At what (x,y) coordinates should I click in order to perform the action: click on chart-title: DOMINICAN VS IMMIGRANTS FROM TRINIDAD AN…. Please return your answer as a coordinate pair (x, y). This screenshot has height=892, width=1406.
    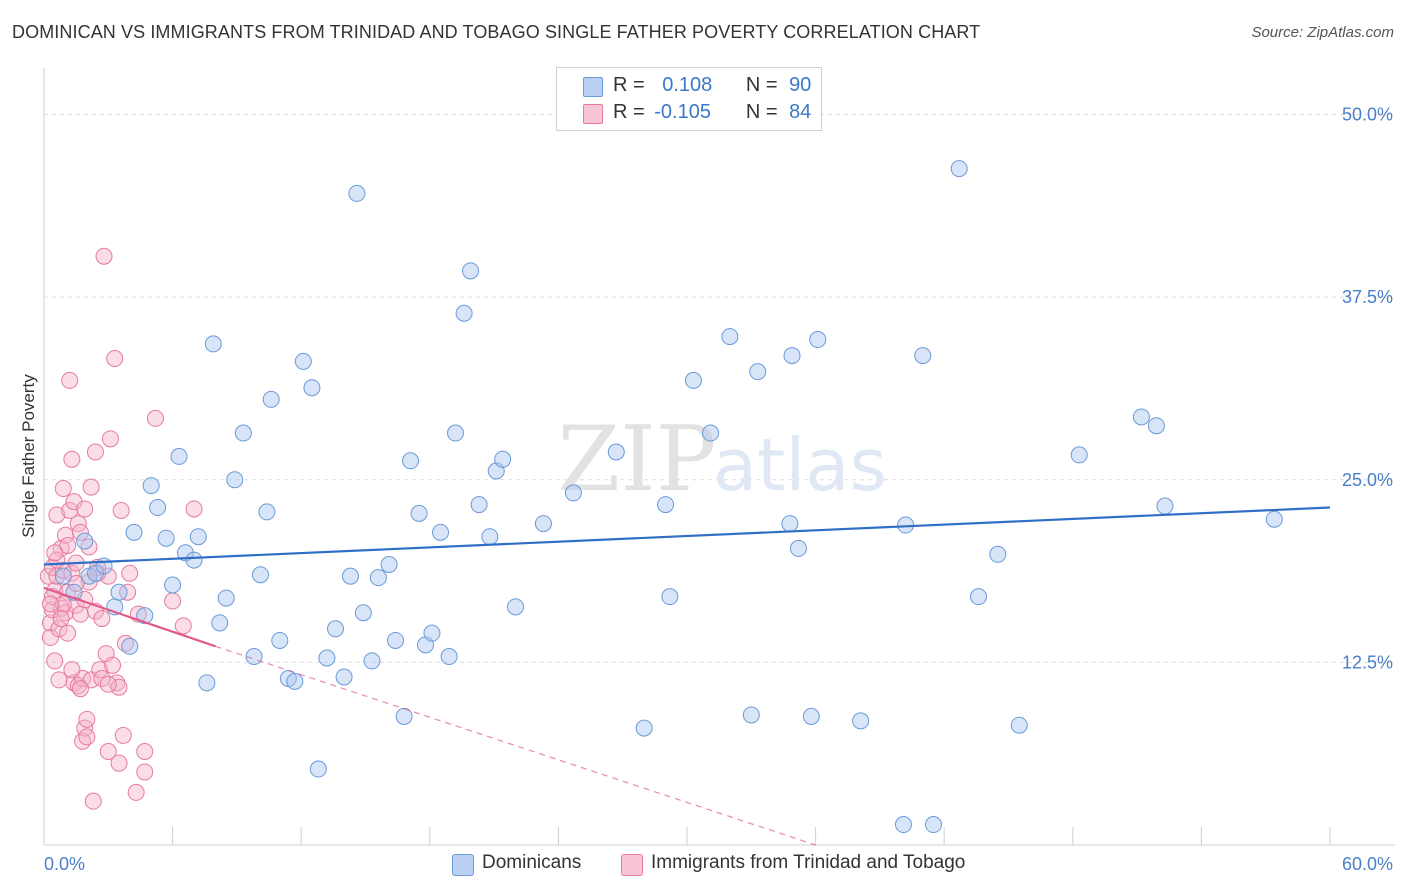
    Looking at the image, I should click on (496, 32).